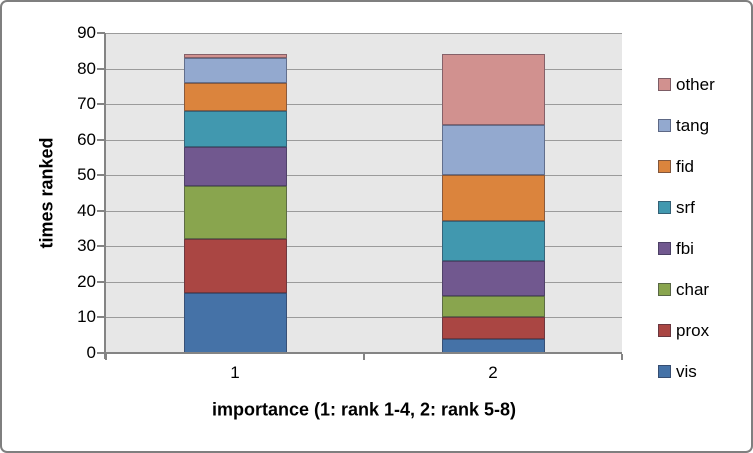 This screenshot has width=753, height=453. I want to click on y-axis-title: times ranked, so click(46, 193).